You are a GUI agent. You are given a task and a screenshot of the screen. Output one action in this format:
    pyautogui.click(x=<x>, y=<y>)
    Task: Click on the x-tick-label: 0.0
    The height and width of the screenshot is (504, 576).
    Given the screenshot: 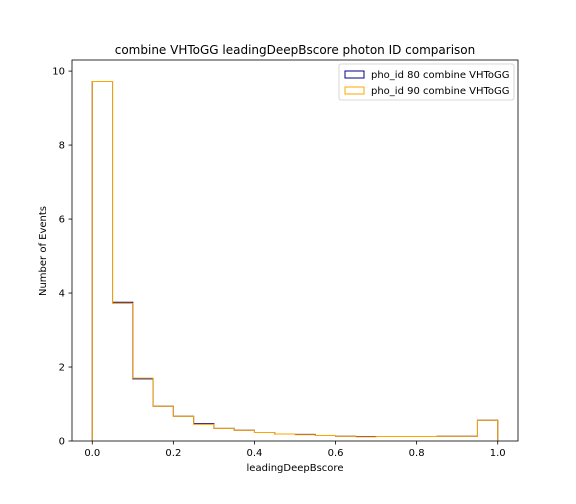 What is the action you would take?
    pyautogui.click(x=92, y=453)
    